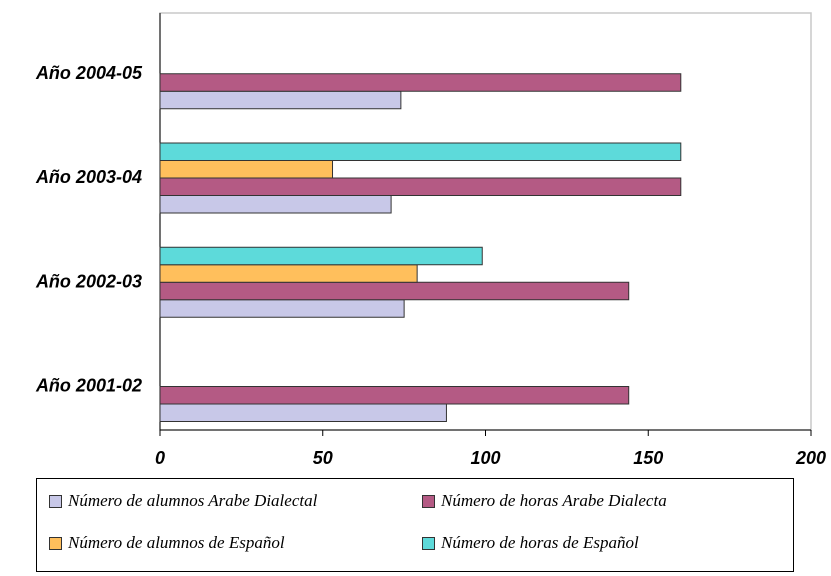 The width and height of the screenshot is (831, 576). What do you see at coordinates (88, 177) in the screenshot?
I see `category-label: Año 2003-04` at bounding box center [88, 177].